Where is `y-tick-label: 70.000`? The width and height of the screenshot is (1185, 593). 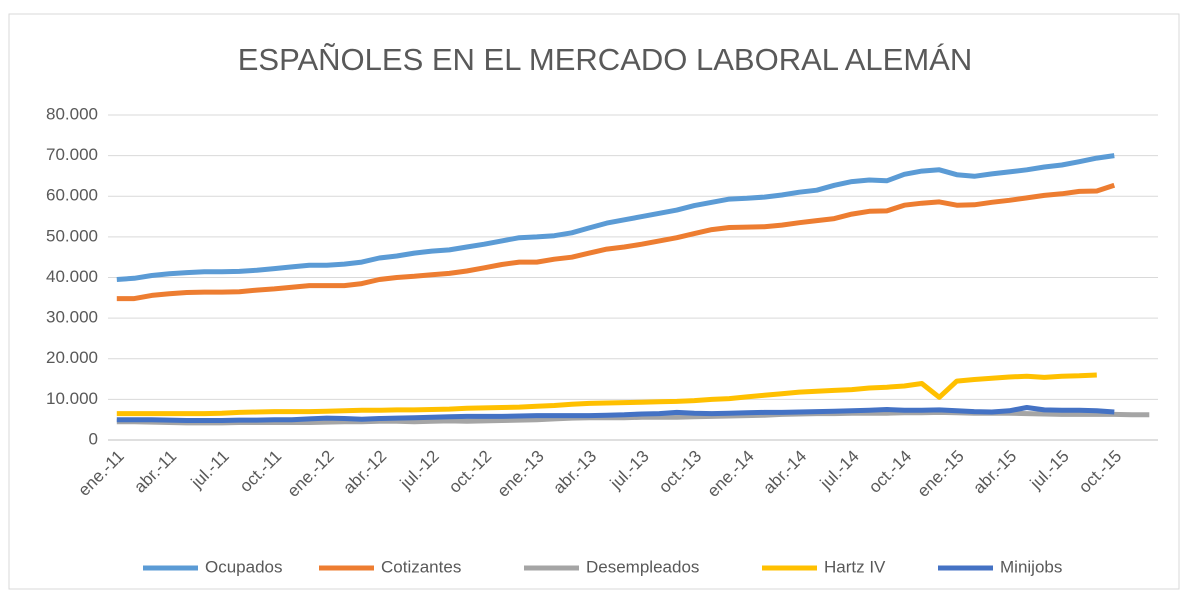 y-tick-label: 70.000 is located at coordinates (72, 154).